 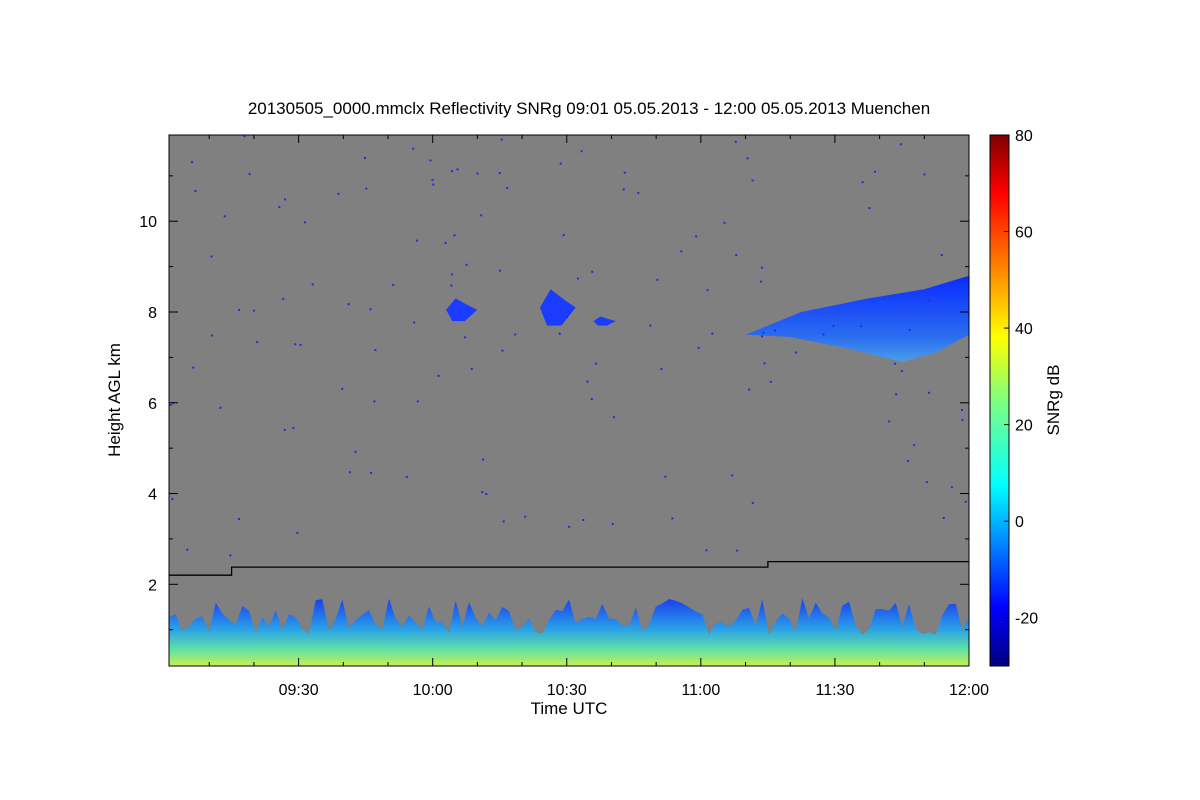 What do you see at coordinates (1024, 329) in the screenshot?
I see `colorbar-tick-label: 40` at bounding box center [1024, 329].